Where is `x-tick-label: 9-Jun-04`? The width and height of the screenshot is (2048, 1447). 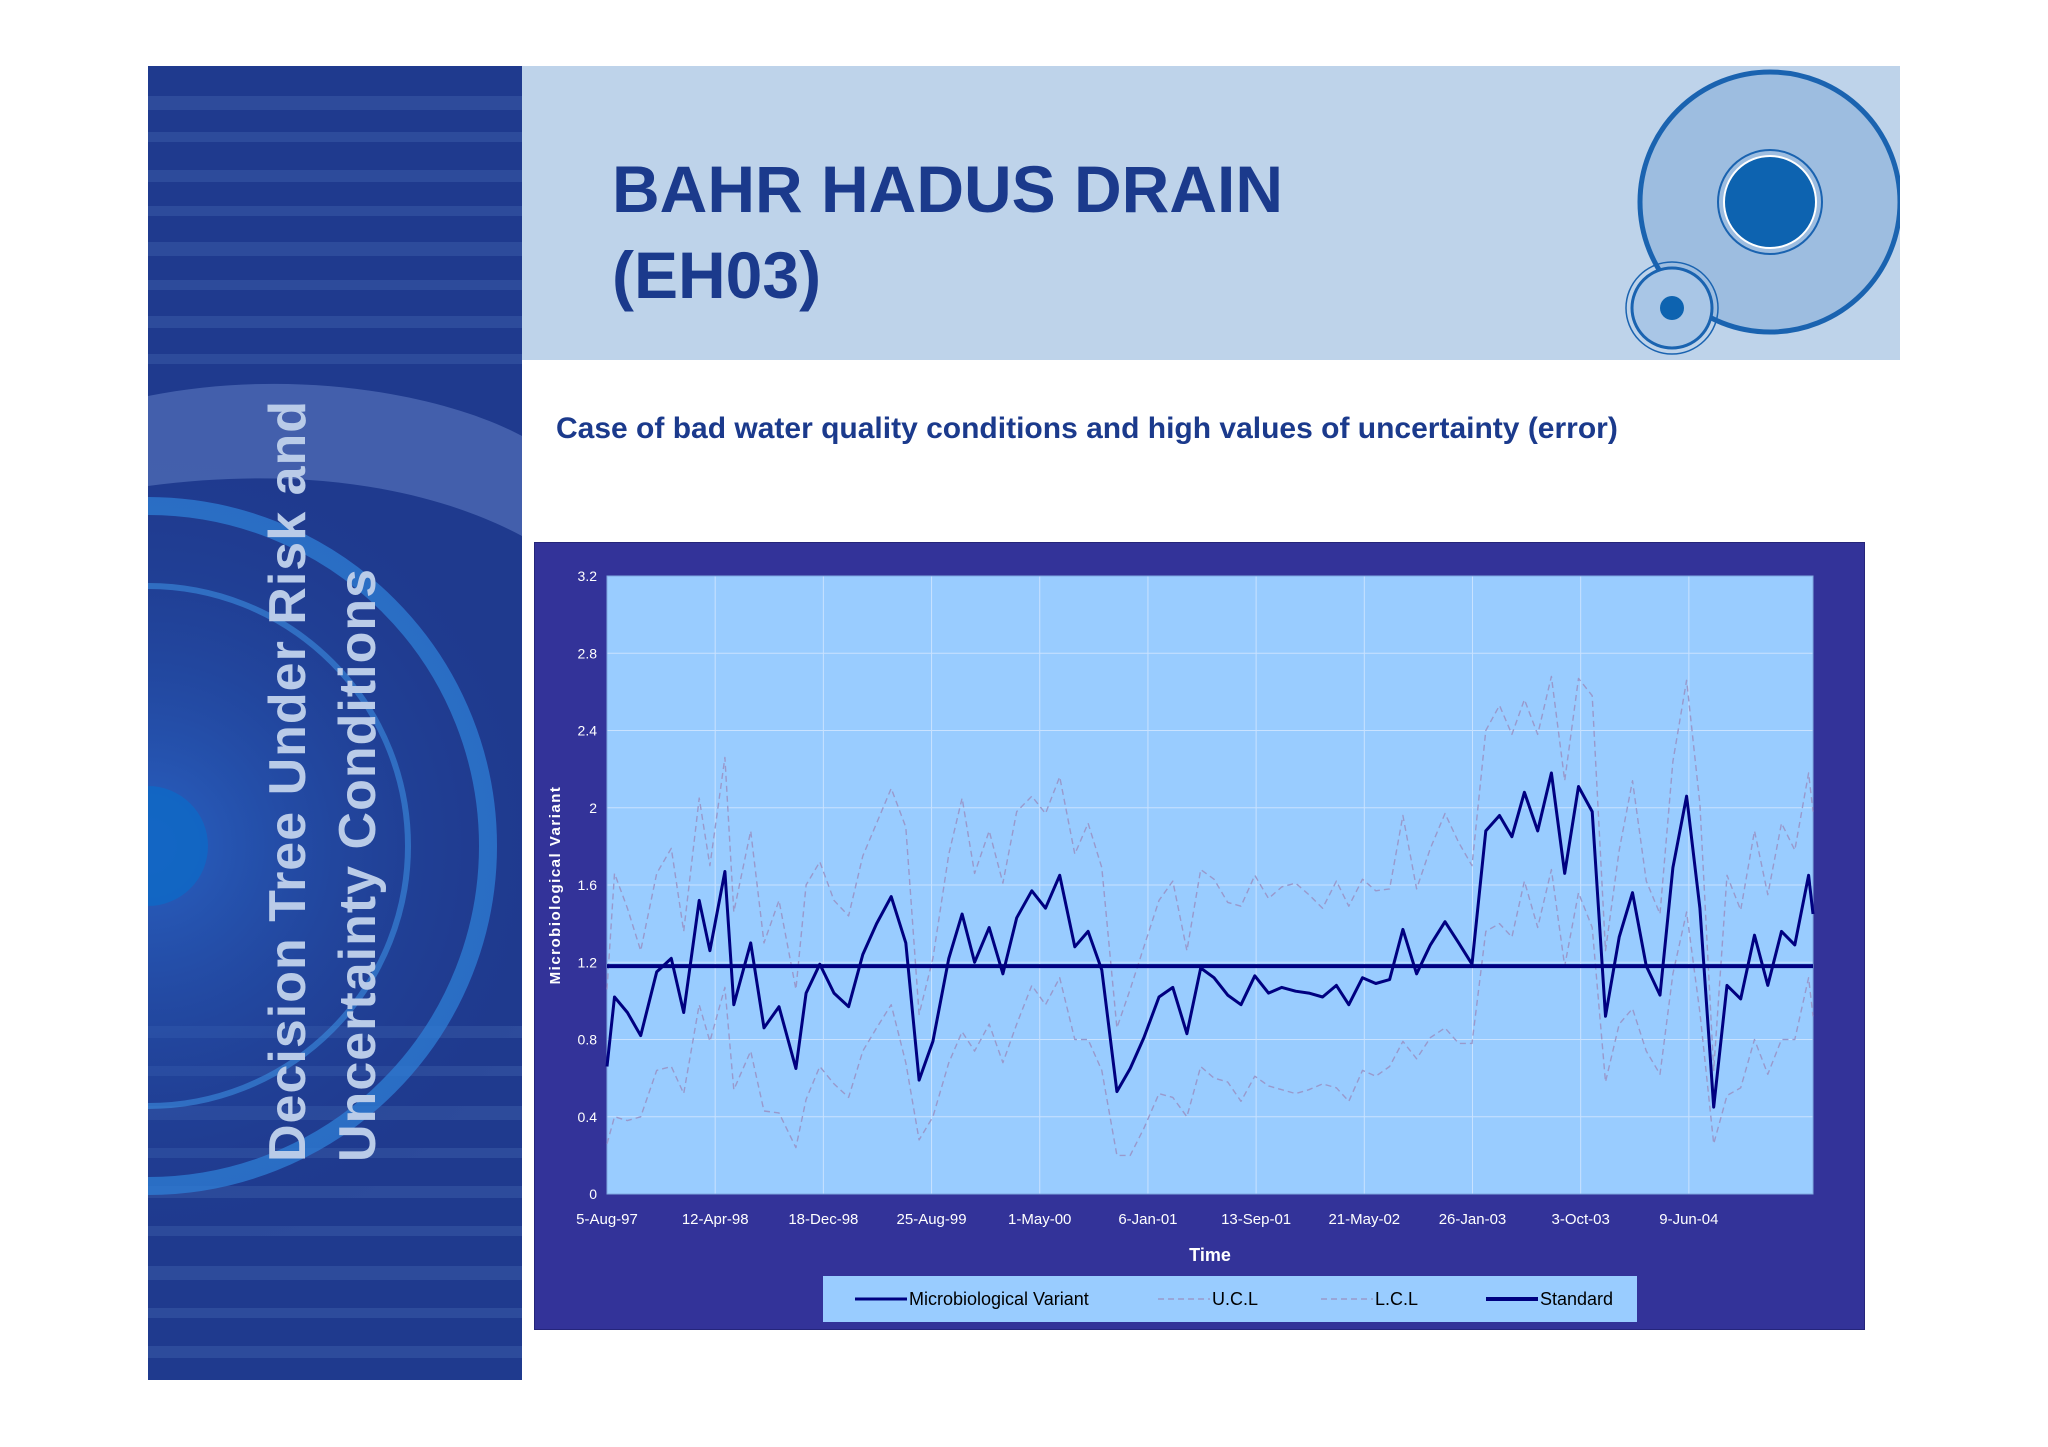
x-tick-label: 9-Jun-04 is located at coordinates (1688, 1219).